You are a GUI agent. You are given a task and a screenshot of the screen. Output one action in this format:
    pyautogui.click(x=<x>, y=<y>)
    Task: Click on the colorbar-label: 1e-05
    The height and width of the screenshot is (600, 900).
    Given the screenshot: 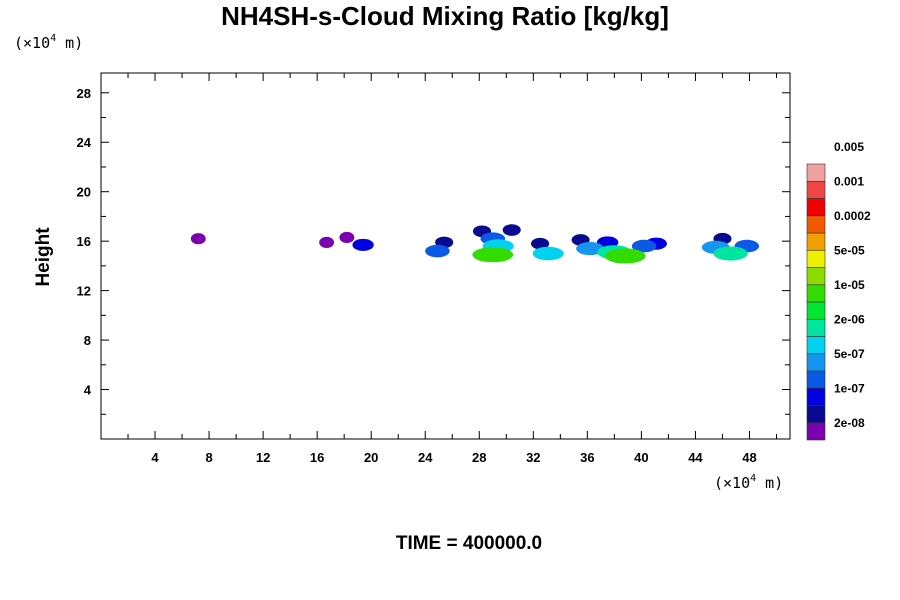 What is the action you would take?
    pyautogui.click(x=849, y=285)
    